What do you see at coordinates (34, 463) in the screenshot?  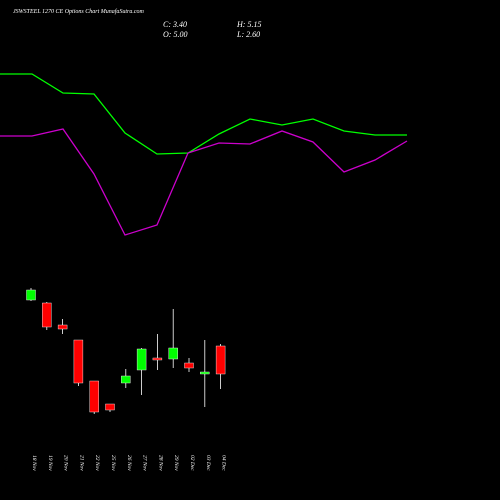 I see `x-tick-label: 18 Nov` at bounding box center [34, 463].